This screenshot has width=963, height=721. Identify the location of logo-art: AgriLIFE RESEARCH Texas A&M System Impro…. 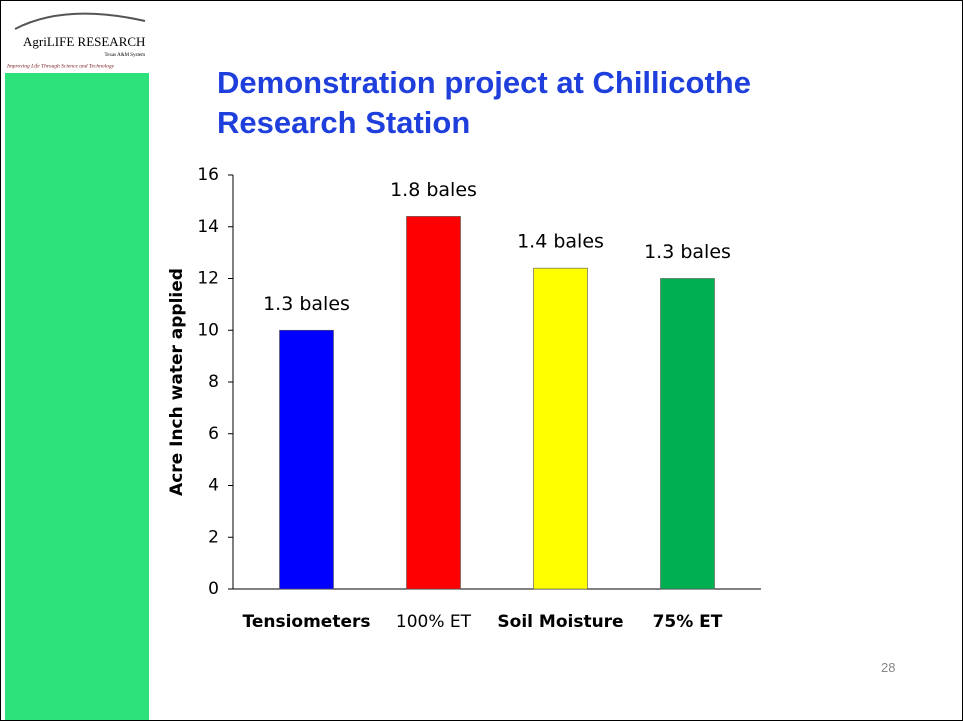
(76, 40).